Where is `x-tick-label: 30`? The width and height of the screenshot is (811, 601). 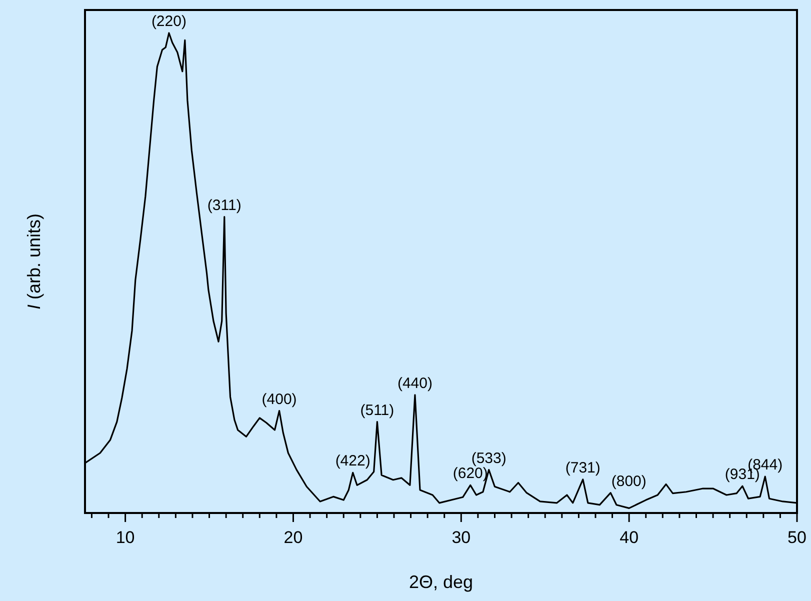 x-tick-label: 30 is located at coordinates (461, 537).